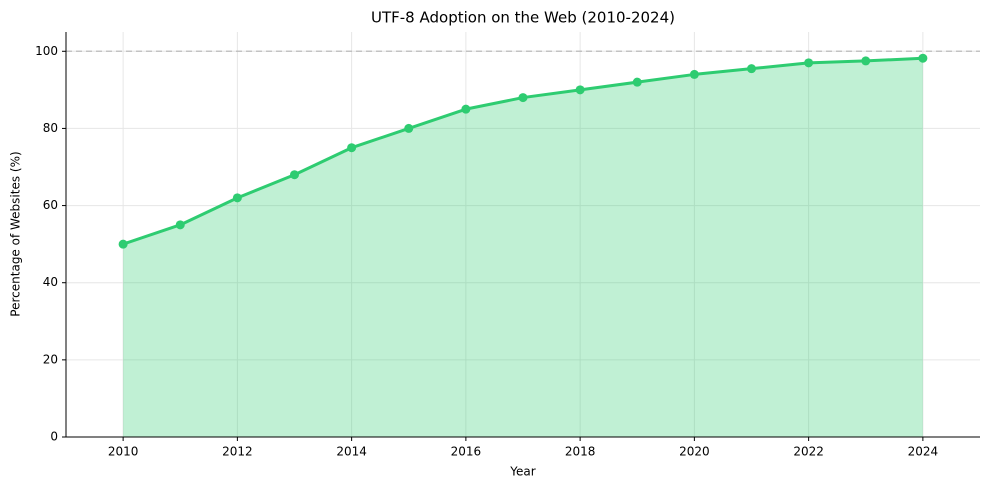  Describe the element at coordinates (54, 437) in the screenshot. I see `y-tick-label: 0` at that location.